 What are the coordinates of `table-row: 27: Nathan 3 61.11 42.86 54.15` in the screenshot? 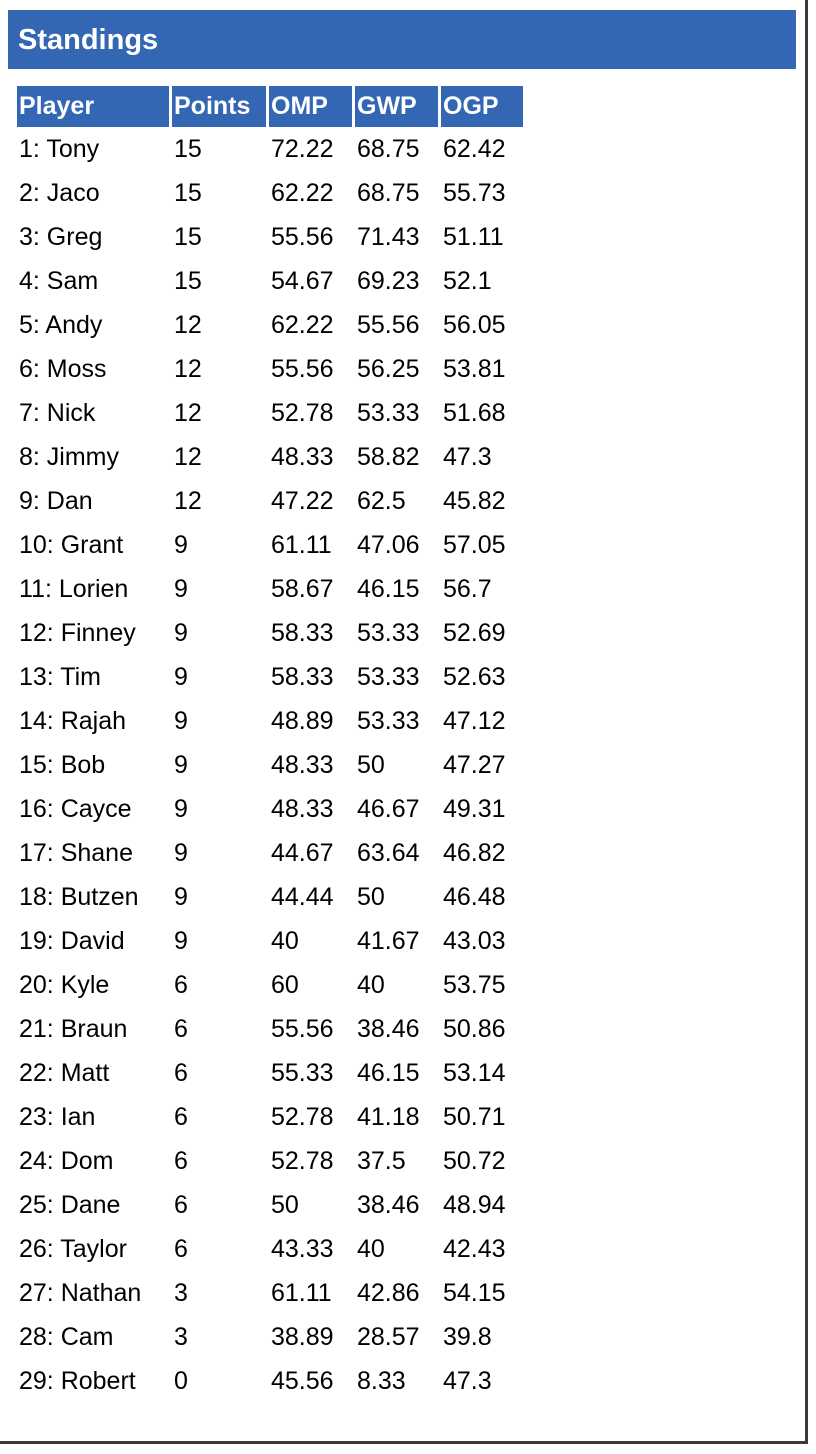 It's located at (270, 1293).